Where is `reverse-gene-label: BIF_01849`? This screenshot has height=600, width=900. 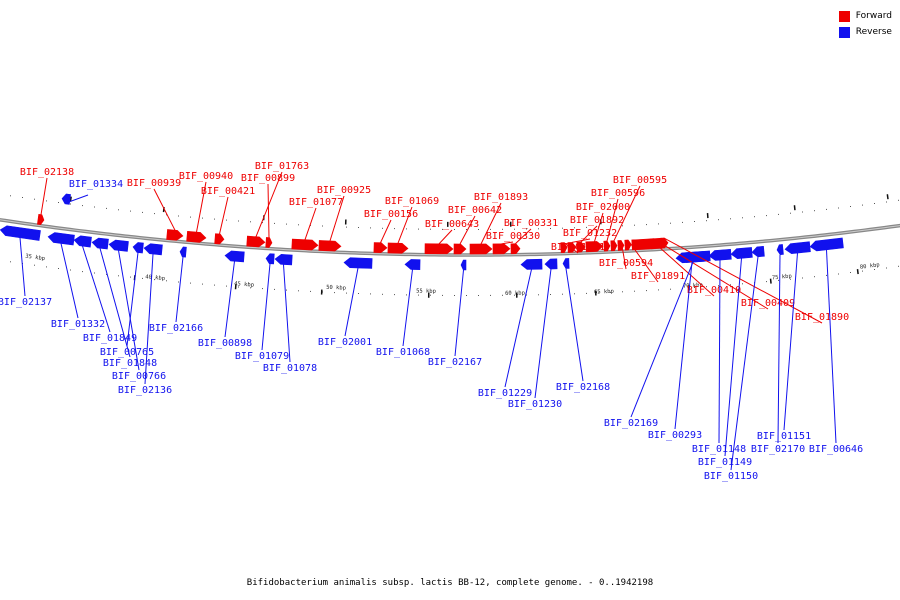 reverse-gene-label: BIF_01849 is located at coordinates (110, 338).